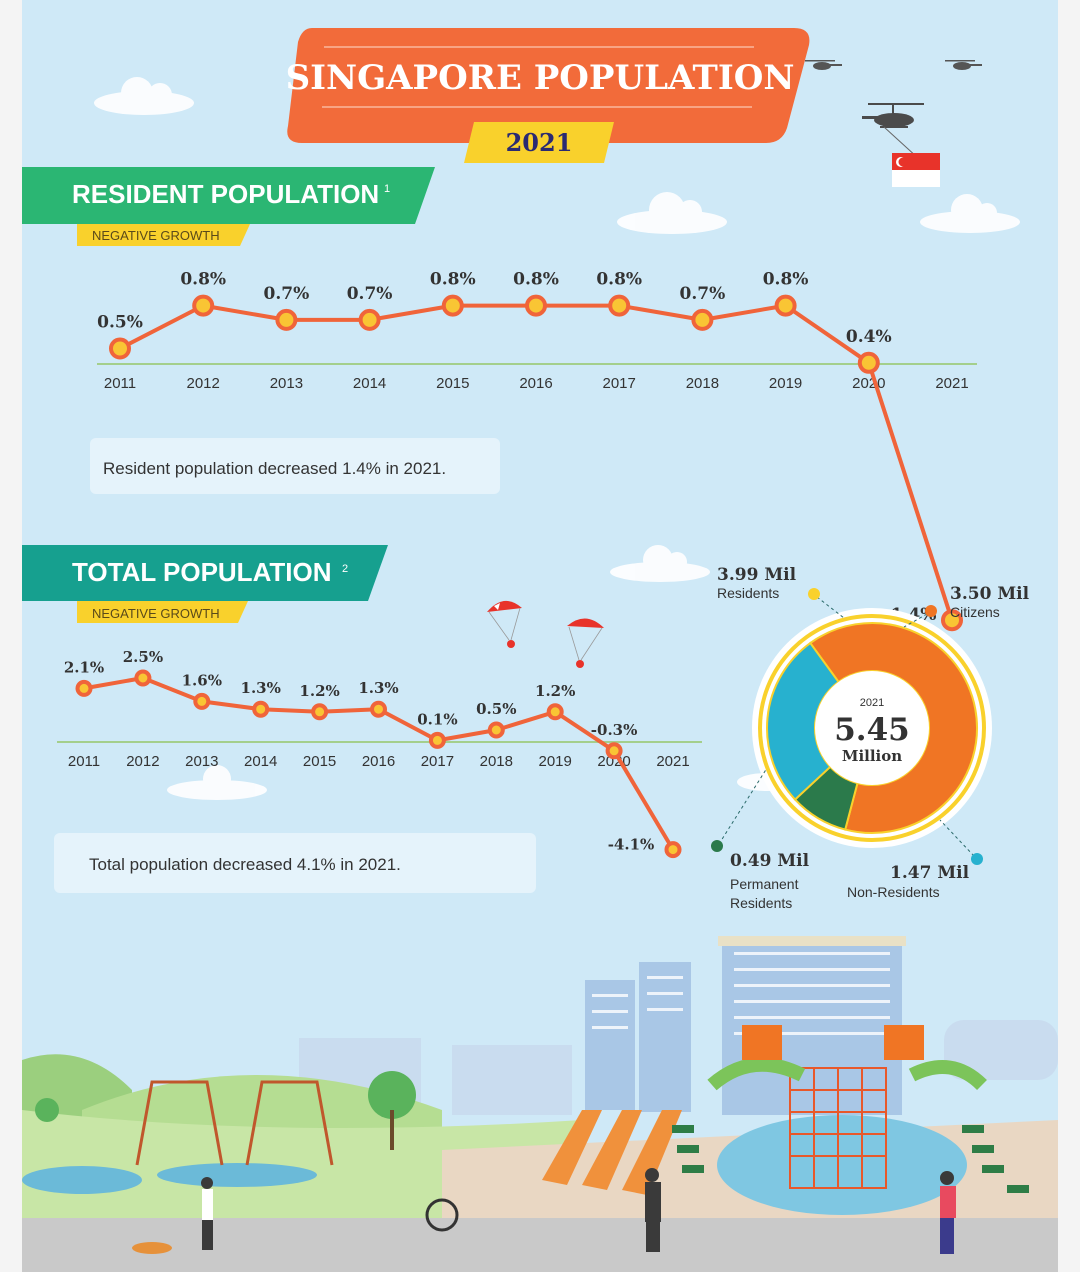 The image size is (1080, 1272). What do you see at coordinates (748, 593) in the screenshot?
I see `residents-label: Residents` at bounding box center [748, 593].